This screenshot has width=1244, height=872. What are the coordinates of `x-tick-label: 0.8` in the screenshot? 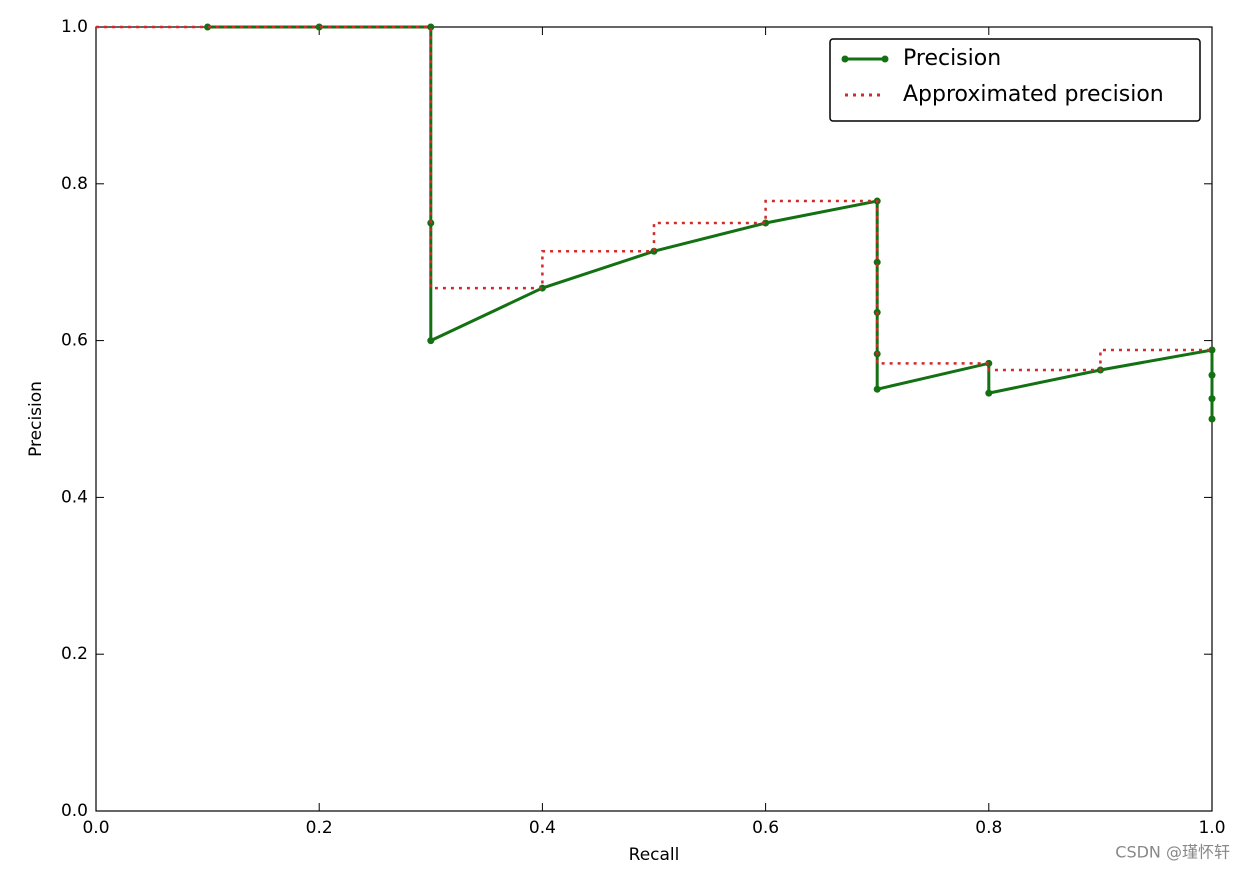 It's located at (988, 828).